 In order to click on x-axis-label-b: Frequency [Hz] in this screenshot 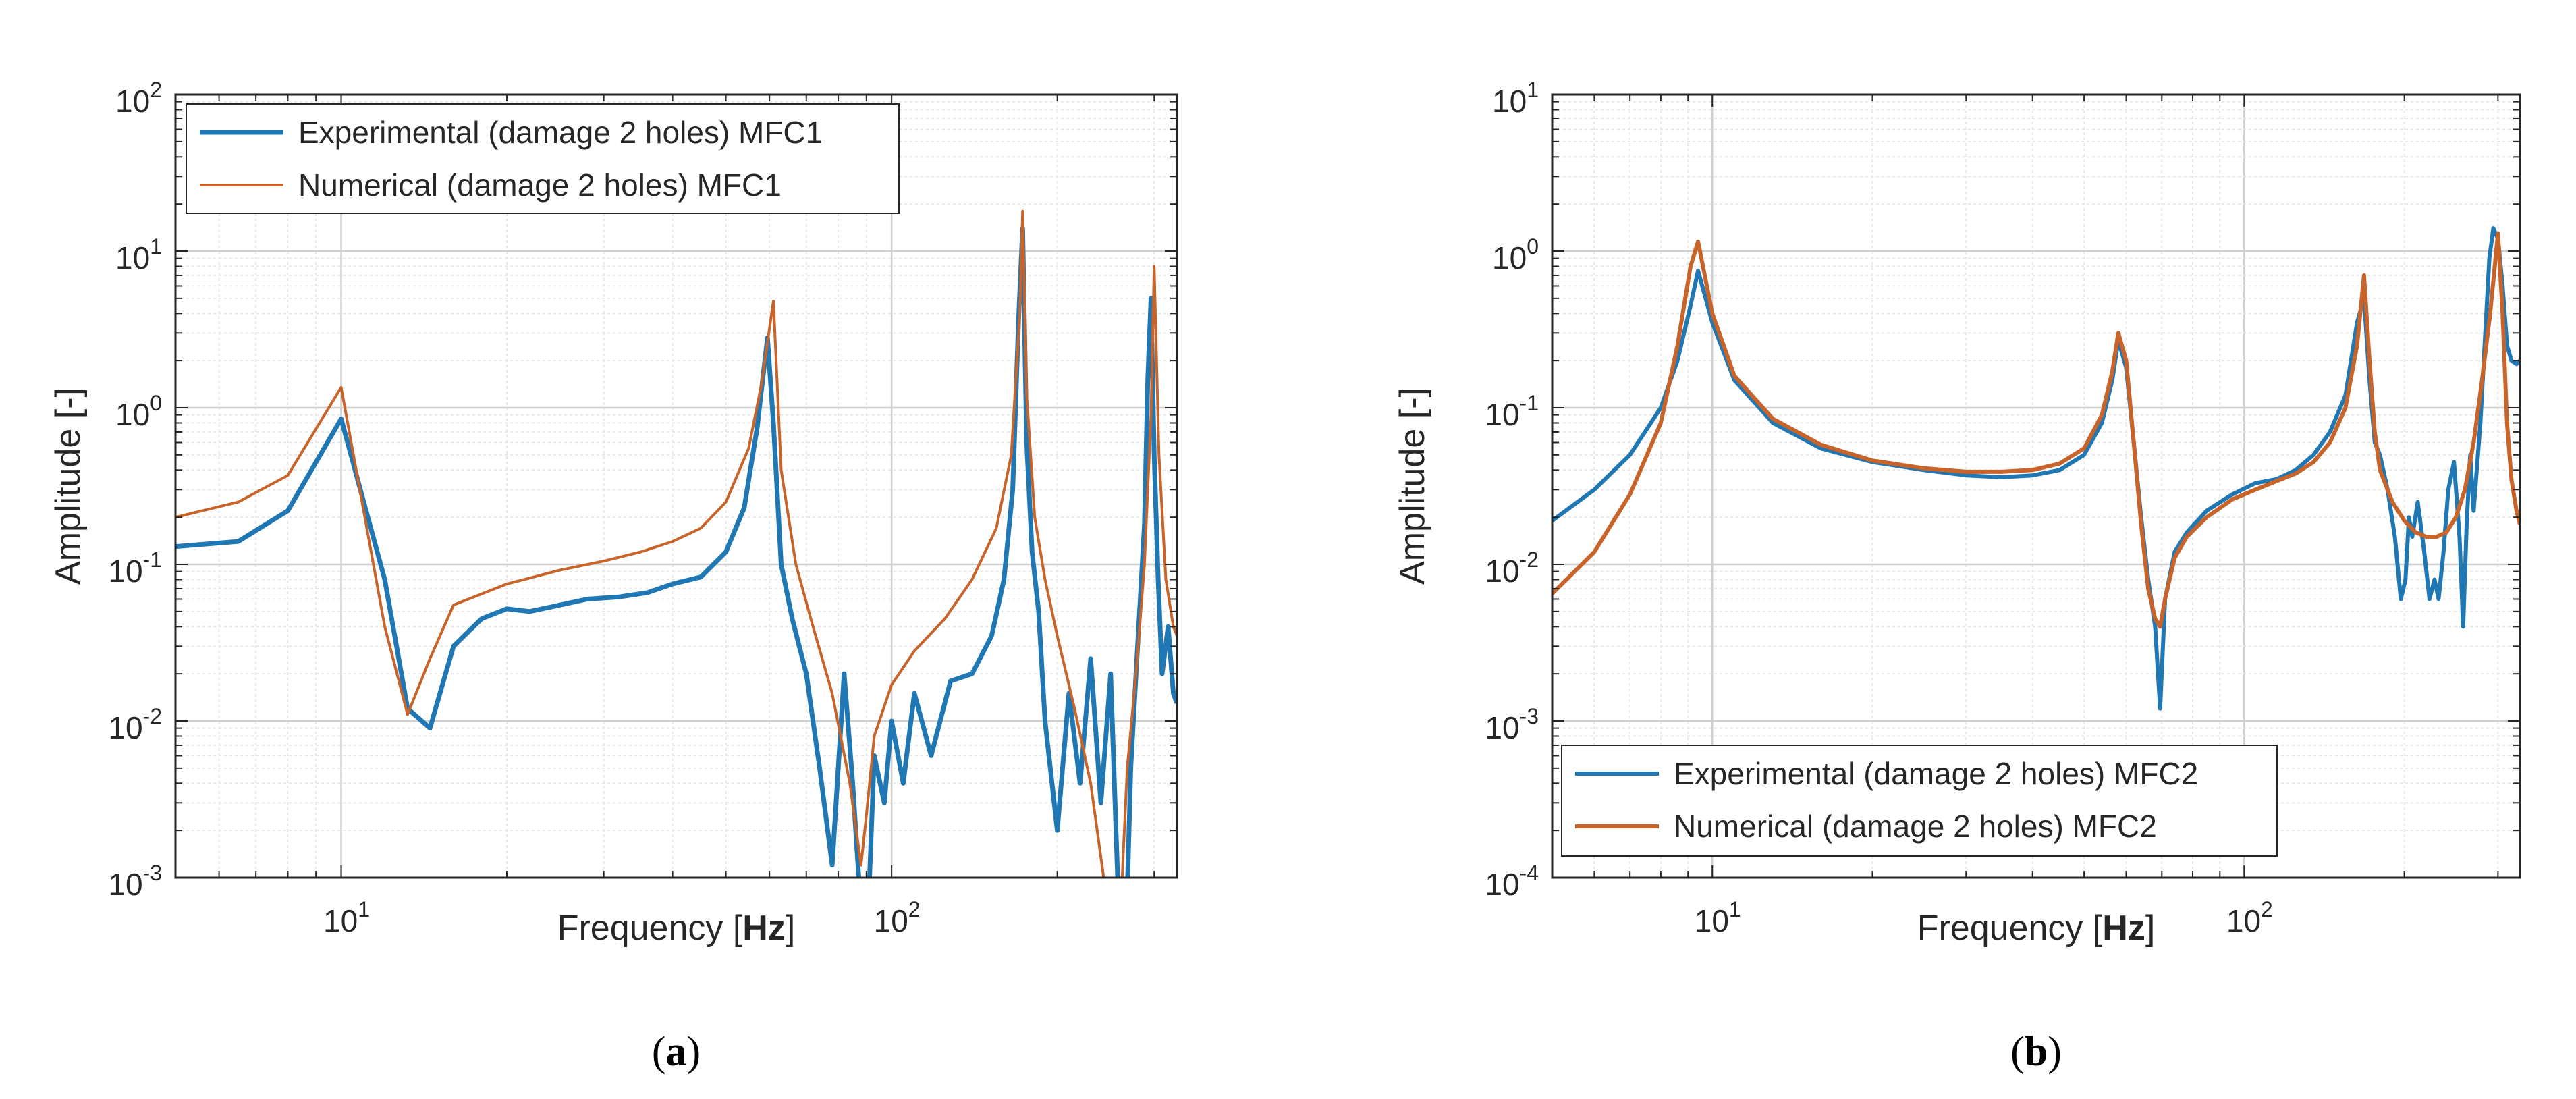, I will do `click(2037, 928)`.